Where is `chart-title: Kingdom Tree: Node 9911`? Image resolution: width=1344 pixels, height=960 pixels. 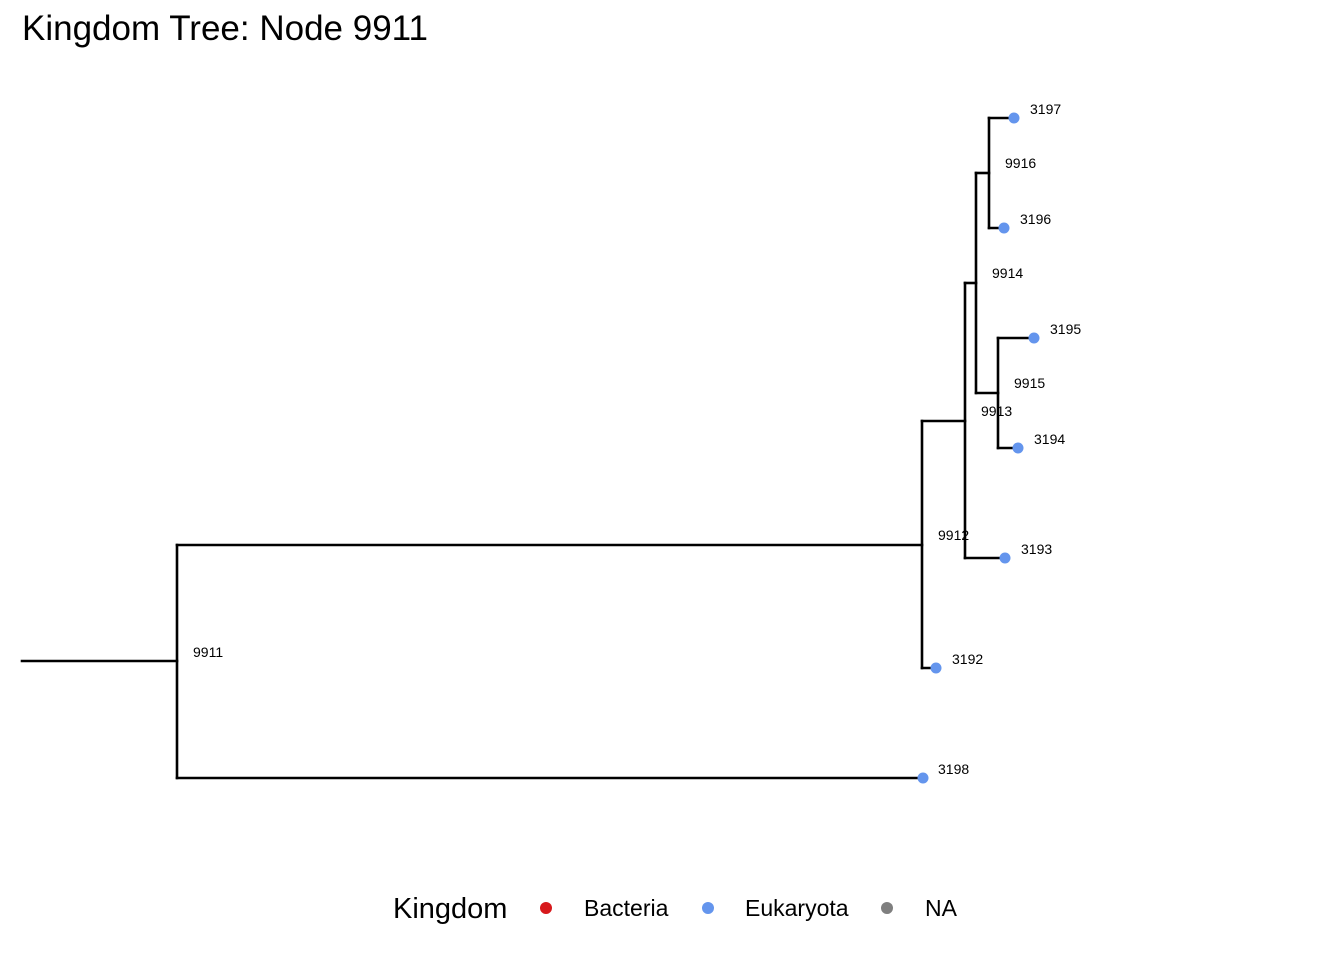 chart-title: Kingdom Tree: Node 9911 is located at coordinates (225, 28).